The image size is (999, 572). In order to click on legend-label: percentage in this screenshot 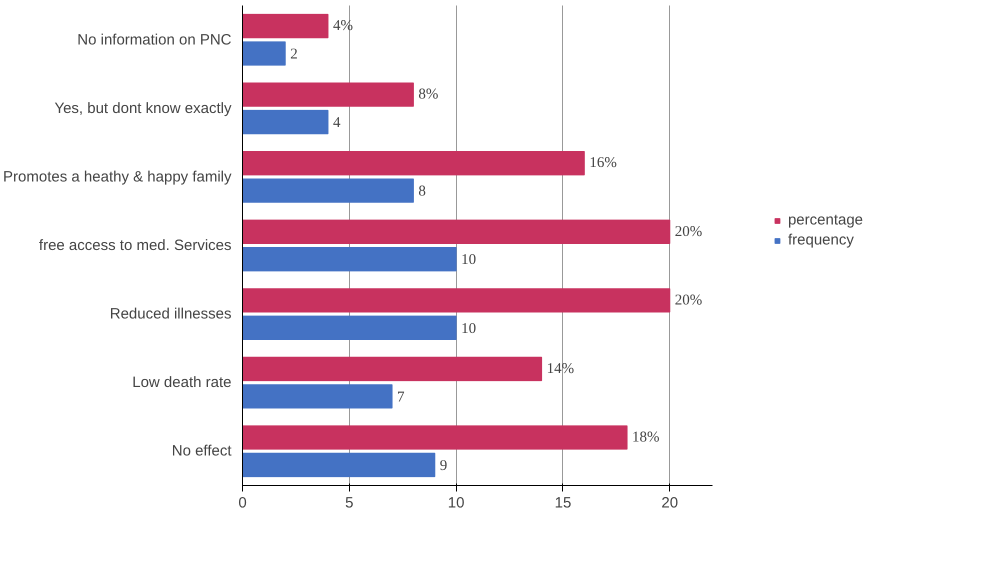, I will do `click(826, 220)`.